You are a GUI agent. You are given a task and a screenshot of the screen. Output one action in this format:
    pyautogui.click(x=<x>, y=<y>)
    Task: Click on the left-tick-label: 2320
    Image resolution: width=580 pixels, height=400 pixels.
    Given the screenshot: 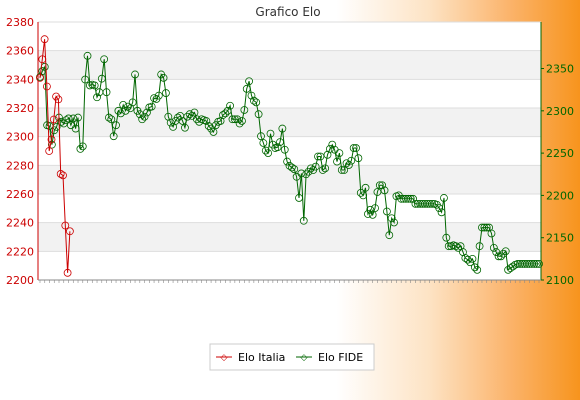 What is the action you would take?
    pyautogui.click(x=20, y=108)
    